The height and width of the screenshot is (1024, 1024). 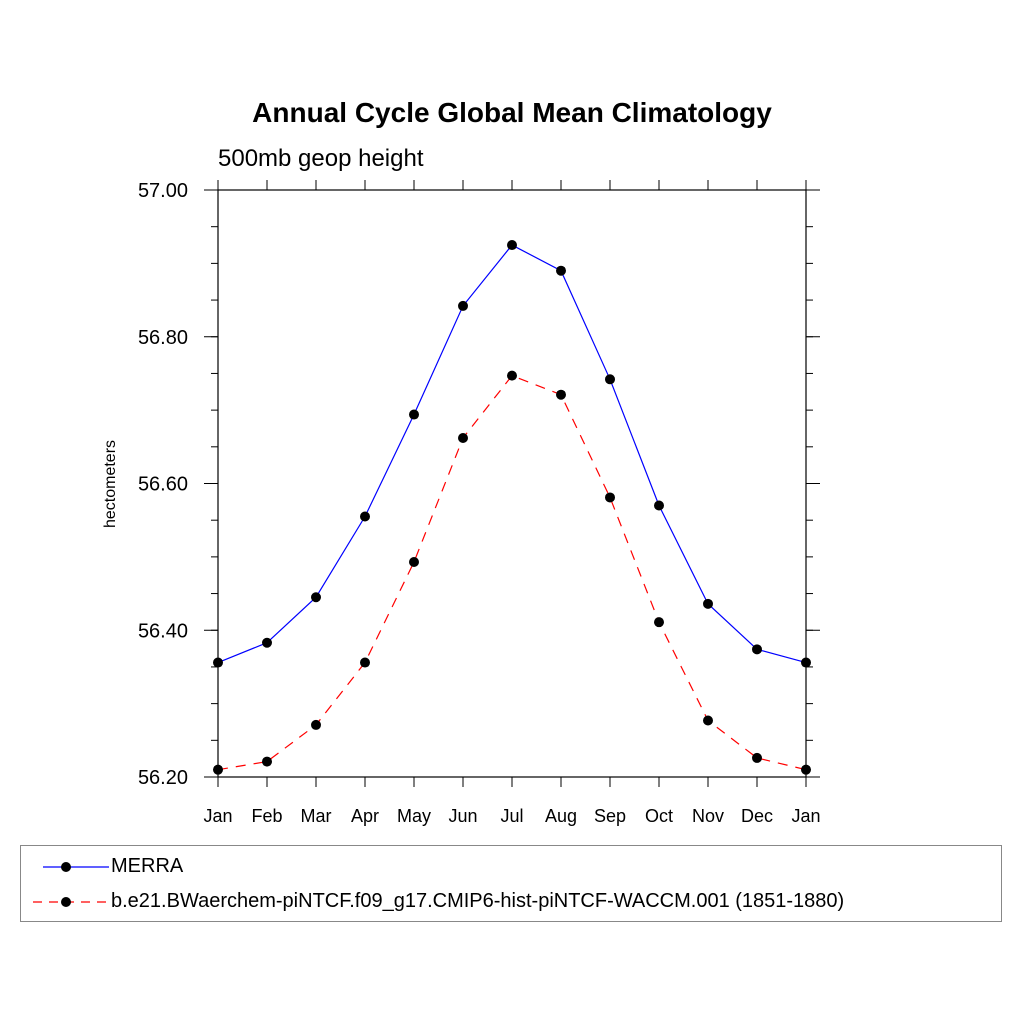 I want to click on y-tick-label: 56.40, so click(x=163, y=631).